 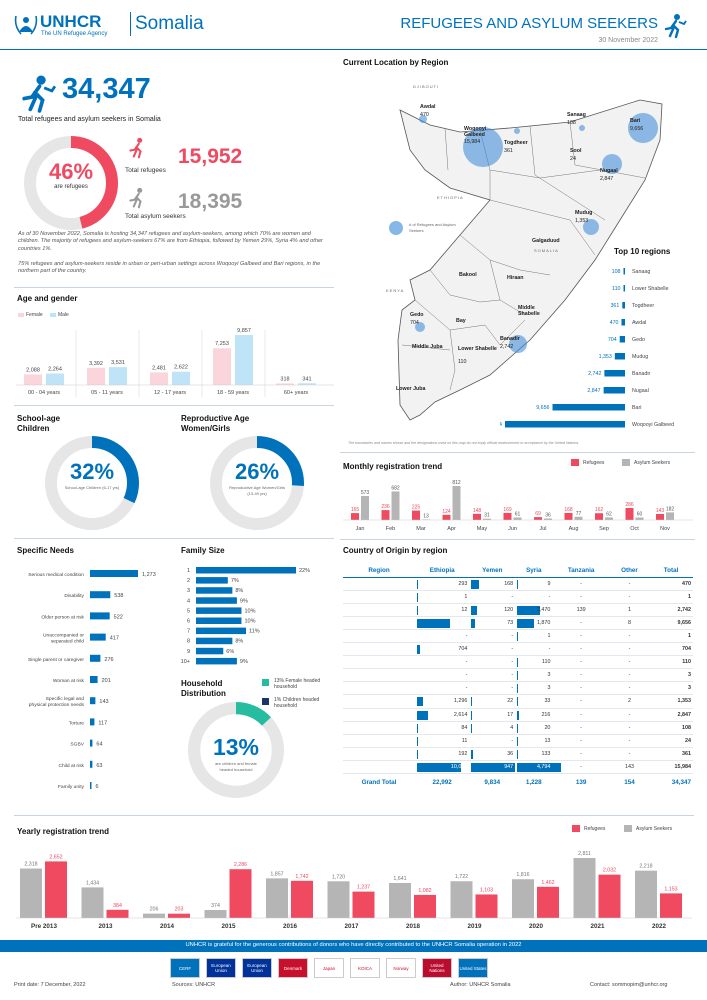 I want to click on need-value: 417, so click(x=114, y=639).